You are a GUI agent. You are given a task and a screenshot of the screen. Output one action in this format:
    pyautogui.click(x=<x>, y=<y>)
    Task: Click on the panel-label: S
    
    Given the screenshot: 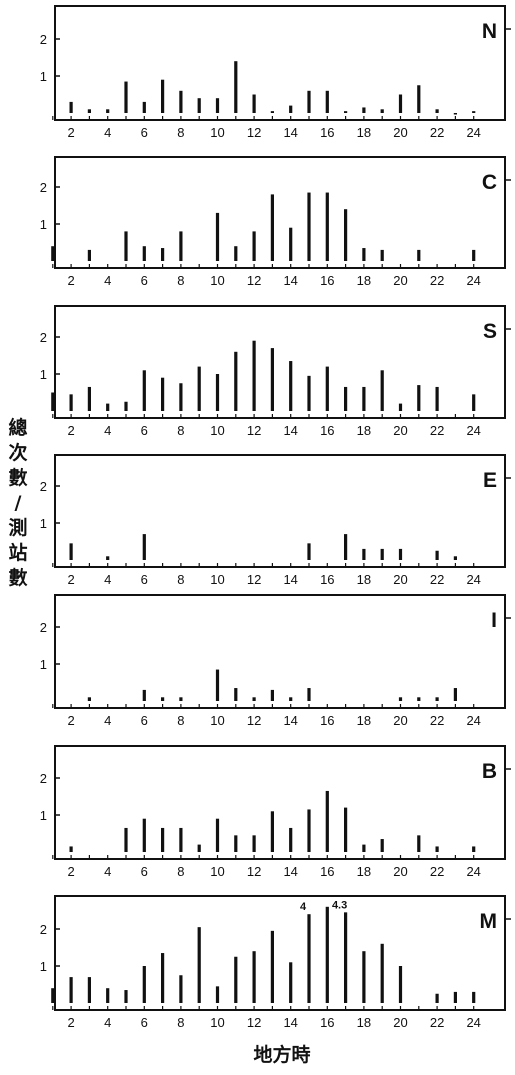 What is the action you would take?
    pyautogui.click(x=490, y=331)
    